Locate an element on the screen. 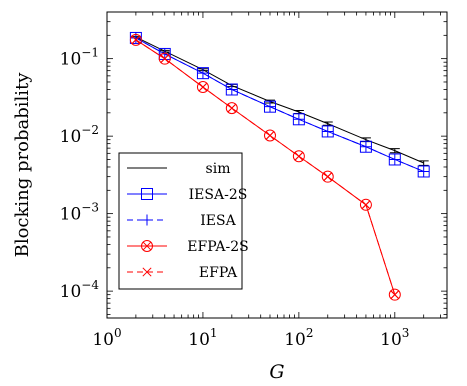 The height and width of the screenshot is (386, 467). legend: sim IESA-2S IESA EFPA-2S EFPA is located at coordinates (183, 221).